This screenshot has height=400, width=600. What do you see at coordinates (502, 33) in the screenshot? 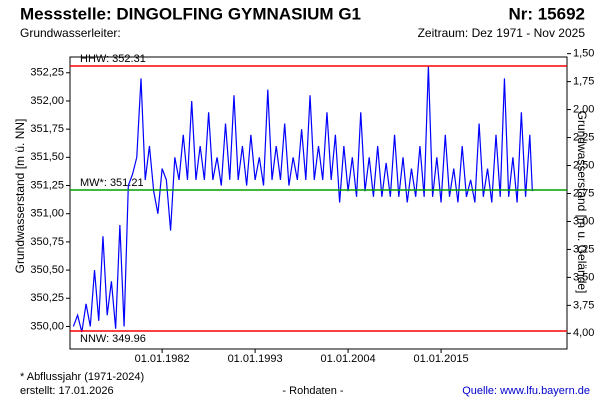
I see `period: Zeitraum: Dez 1971 - Nov 2025` at bounding box center [502, 33].